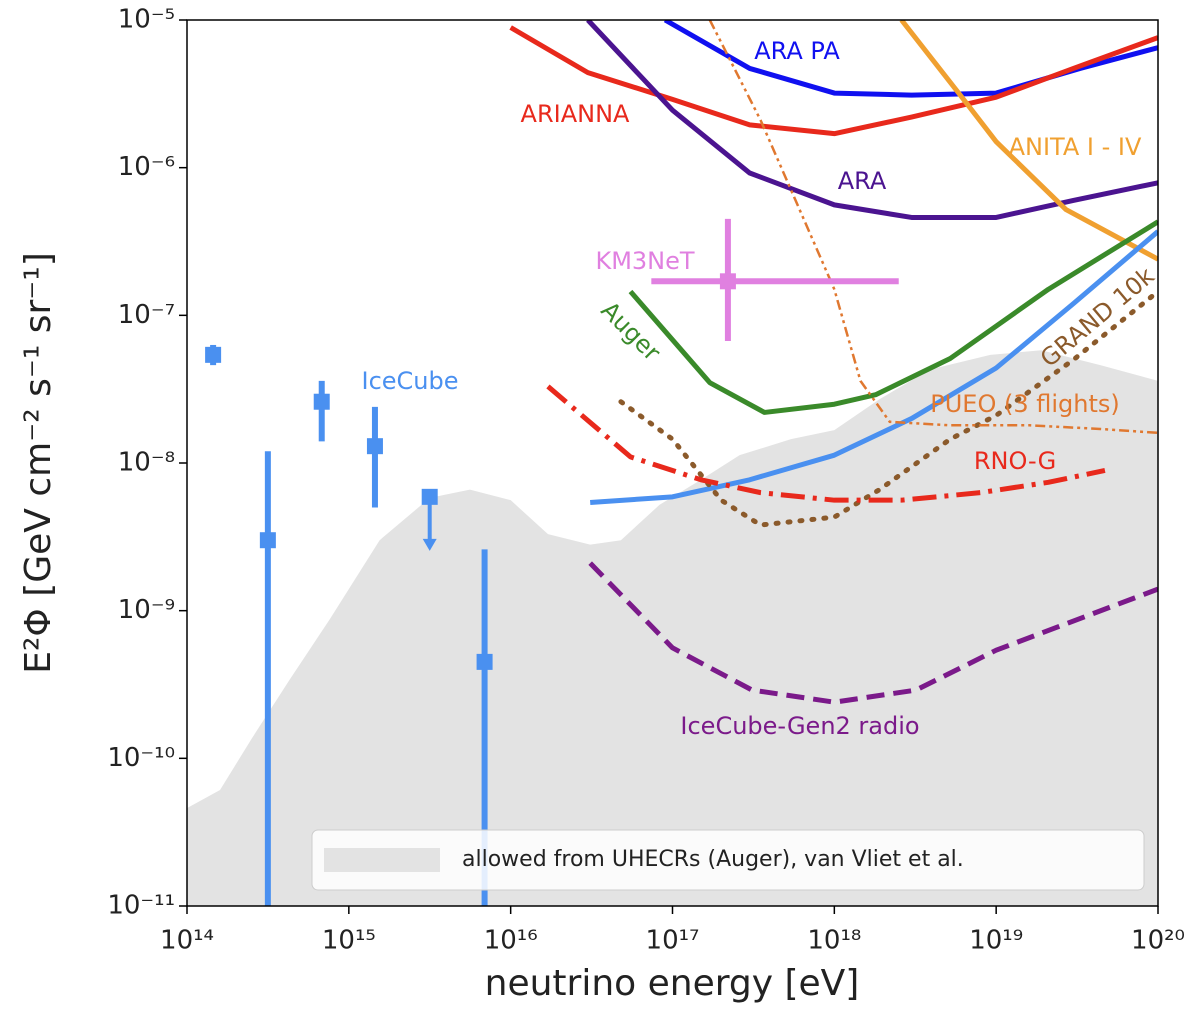  Describe the element at coordinates (834, 941) in the screenshot. I see `x-tick-label: 10¹⁸` at that location.